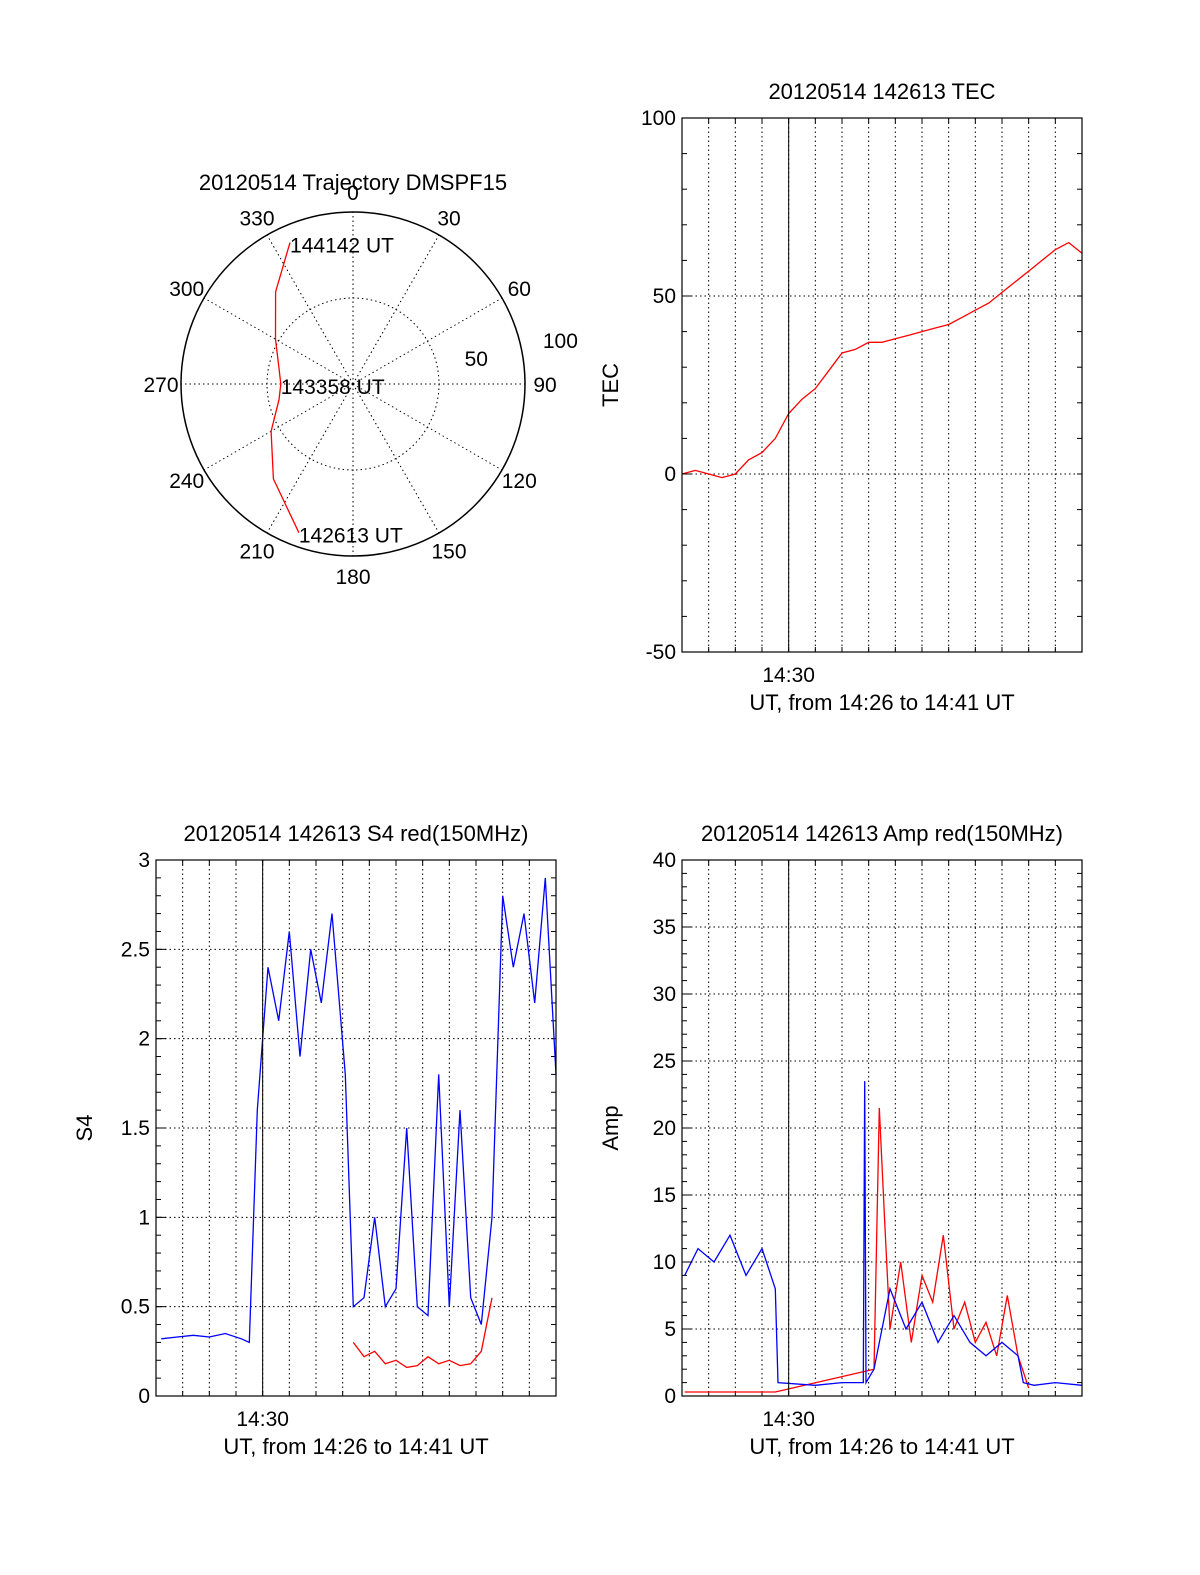  I want to click on polar-angle-label: 180, so click(352, 577).